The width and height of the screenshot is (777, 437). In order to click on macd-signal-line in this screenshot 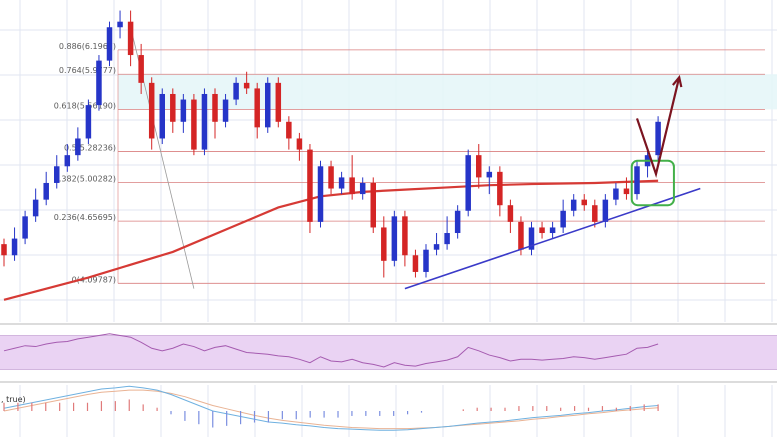, I will do `click(331, 409)`.